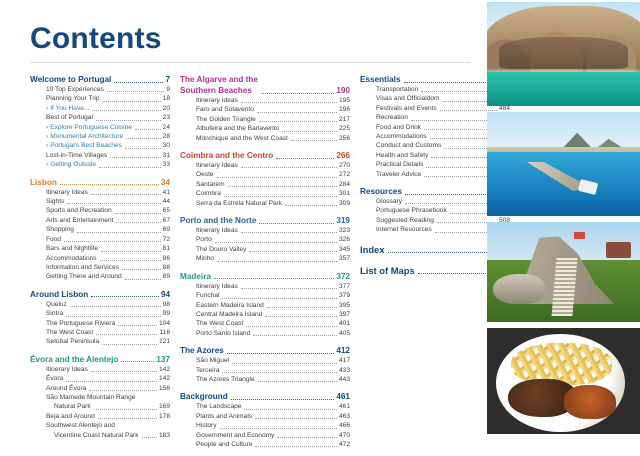  What do you see at coordinates (265, 174) in the screenshot?
I see `toc-entry: Oeste 272` at bounding box center [265, 174].